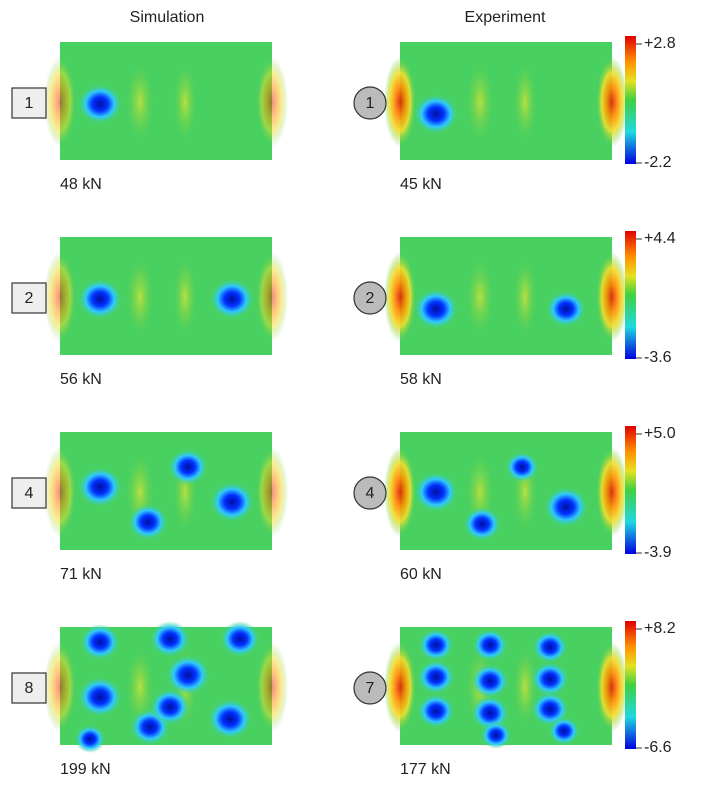  I want to click on sim-load: 56 kN, so click(81, 379).